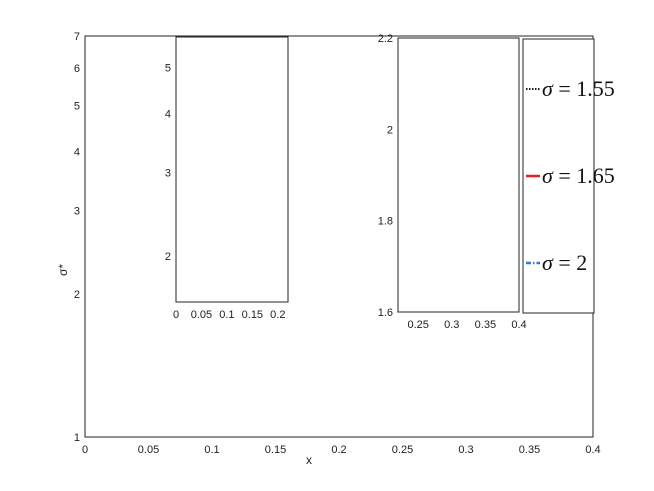 The width and height of the screenshot is (654, 491). What do you see at coordinates (232, 169) in the screenshot?
I see `inset-left-frame-border` at bounding box center [232, 169].